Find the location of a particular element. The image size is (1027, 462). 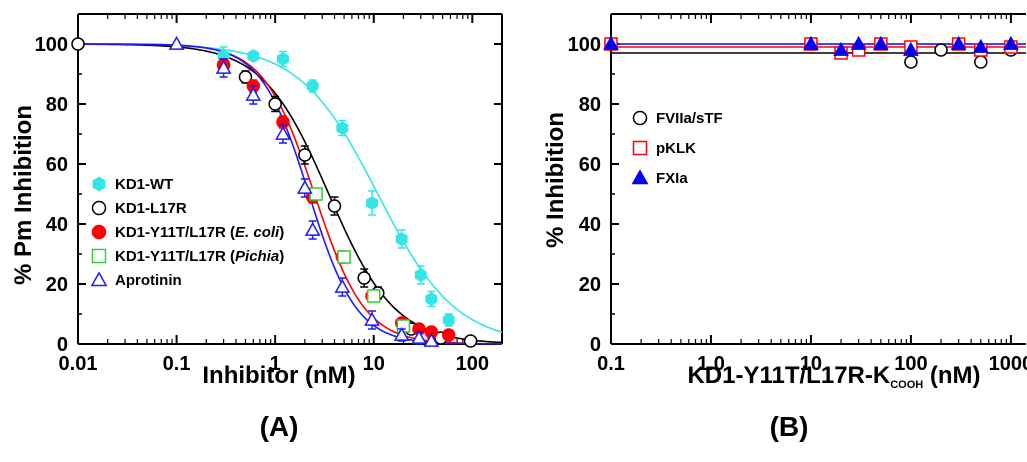

legend-label-2: KD1-Y11T/L17R (E. coli) is located at coordinates (199, 232).